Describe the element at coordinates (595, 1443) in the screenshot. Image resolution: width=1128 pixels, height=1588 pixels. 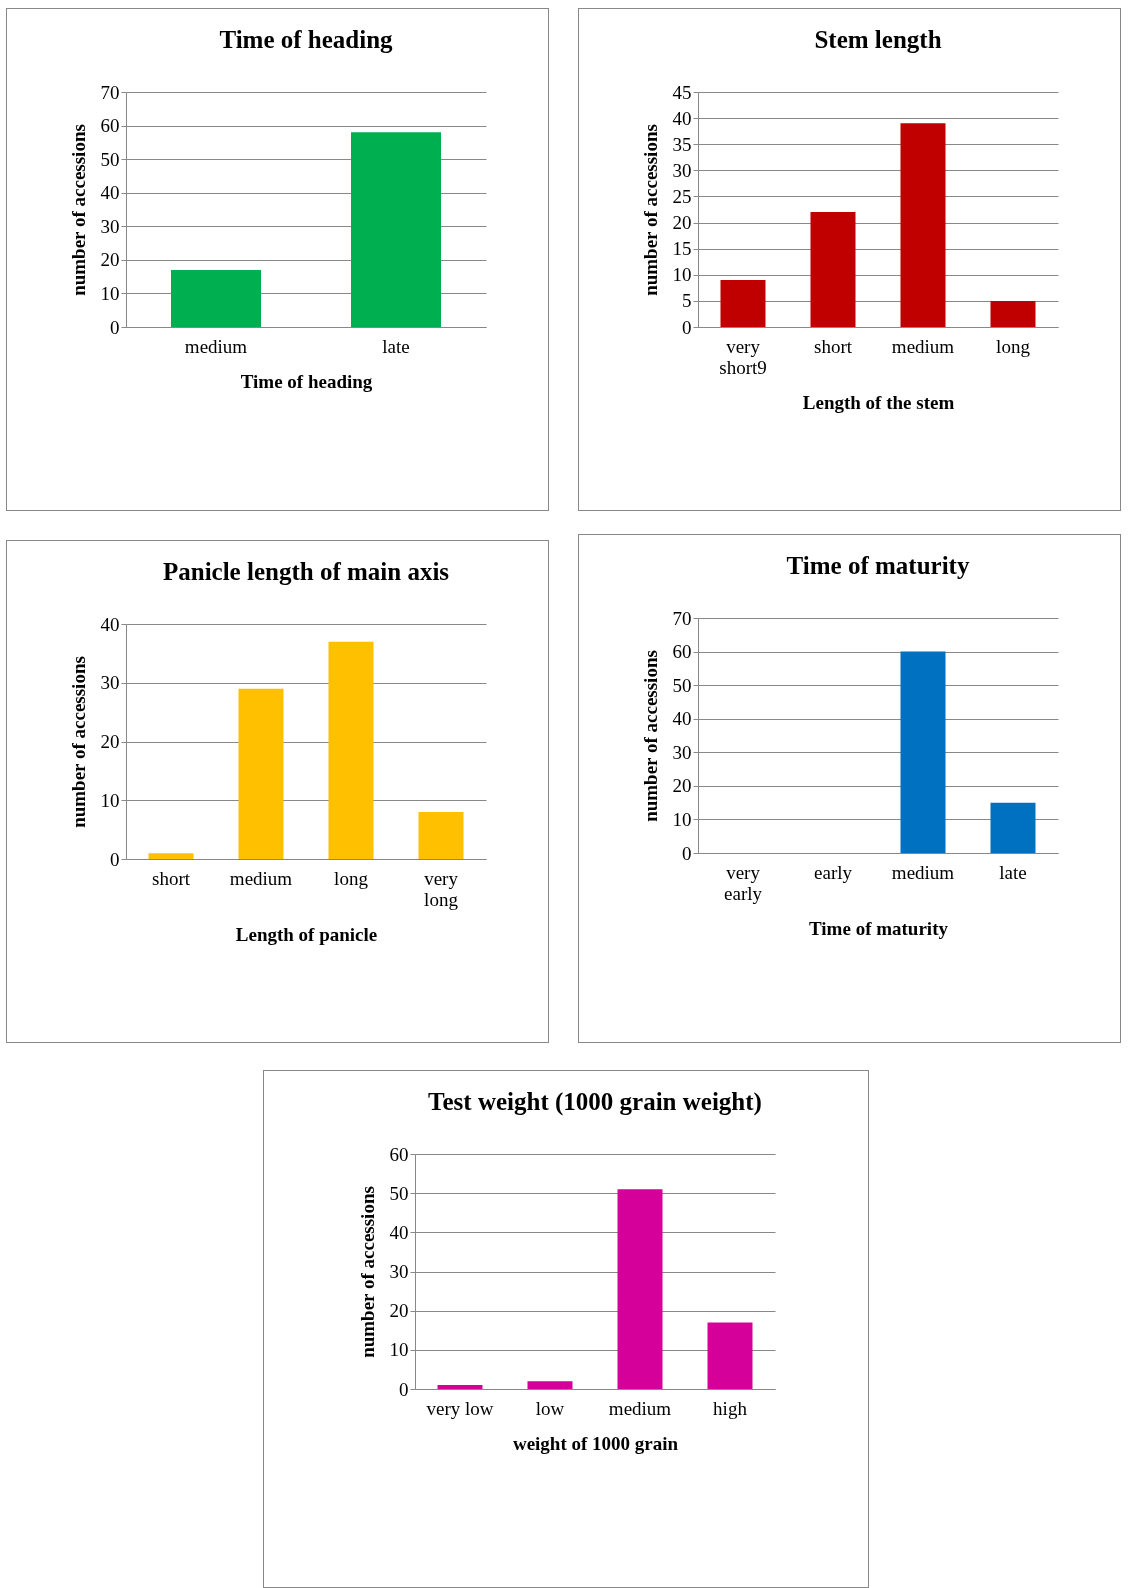
I see `x-axis-title: weight of 1000 grain` at that location.